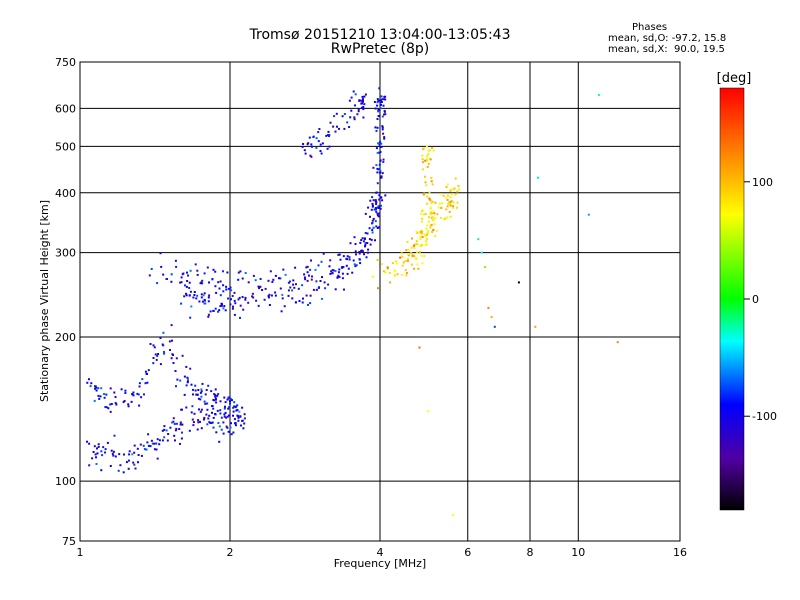  What do you see at coordinates (65, 108) in the screenshot?
I see `y-tick-label: 600` at bounding box center [65, 108].